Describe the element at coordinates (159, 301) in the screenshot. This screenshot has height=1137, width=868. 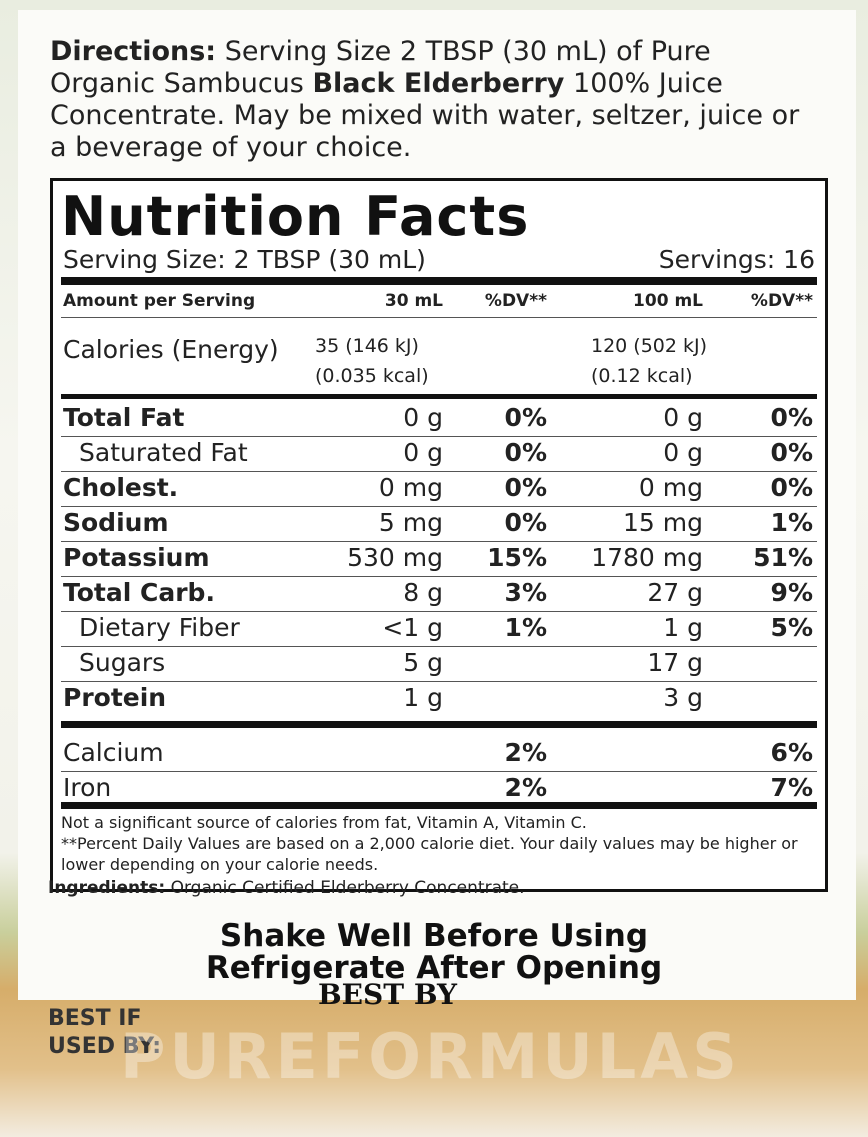
I see `header-cell: Amount per Serving` at that location.